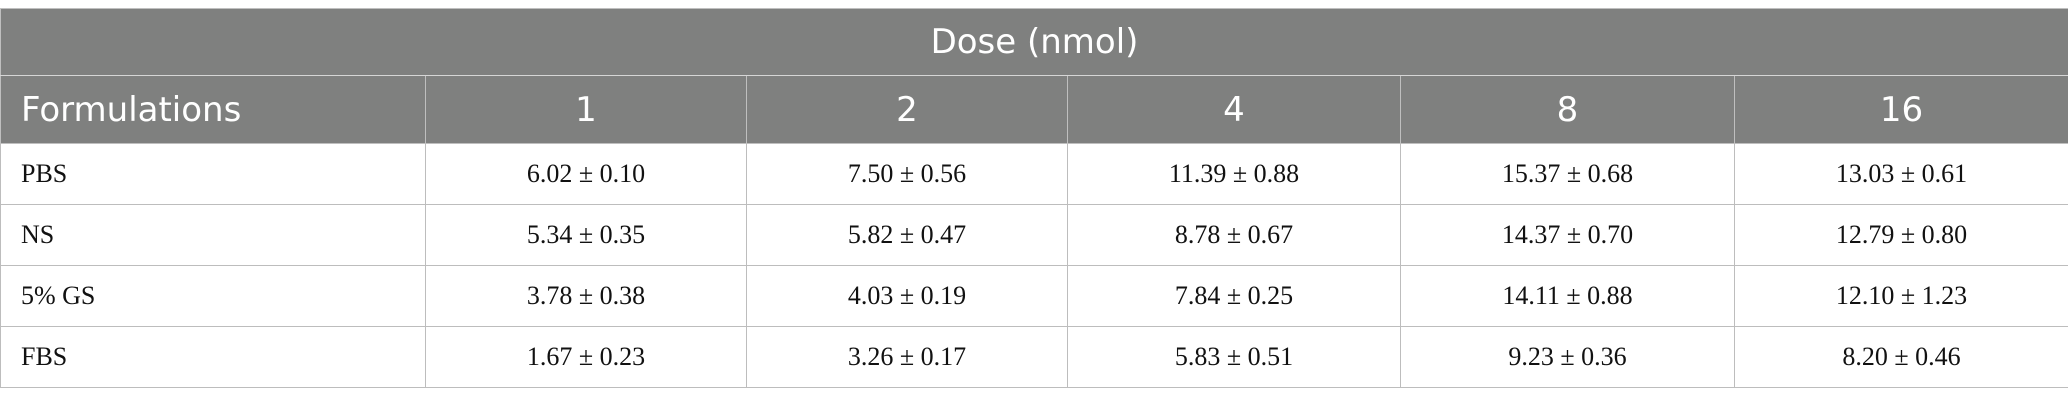 The image size is (2068, 409). I want to click on table-cell: 11.39 ± 0.88, so click(1234, 174).